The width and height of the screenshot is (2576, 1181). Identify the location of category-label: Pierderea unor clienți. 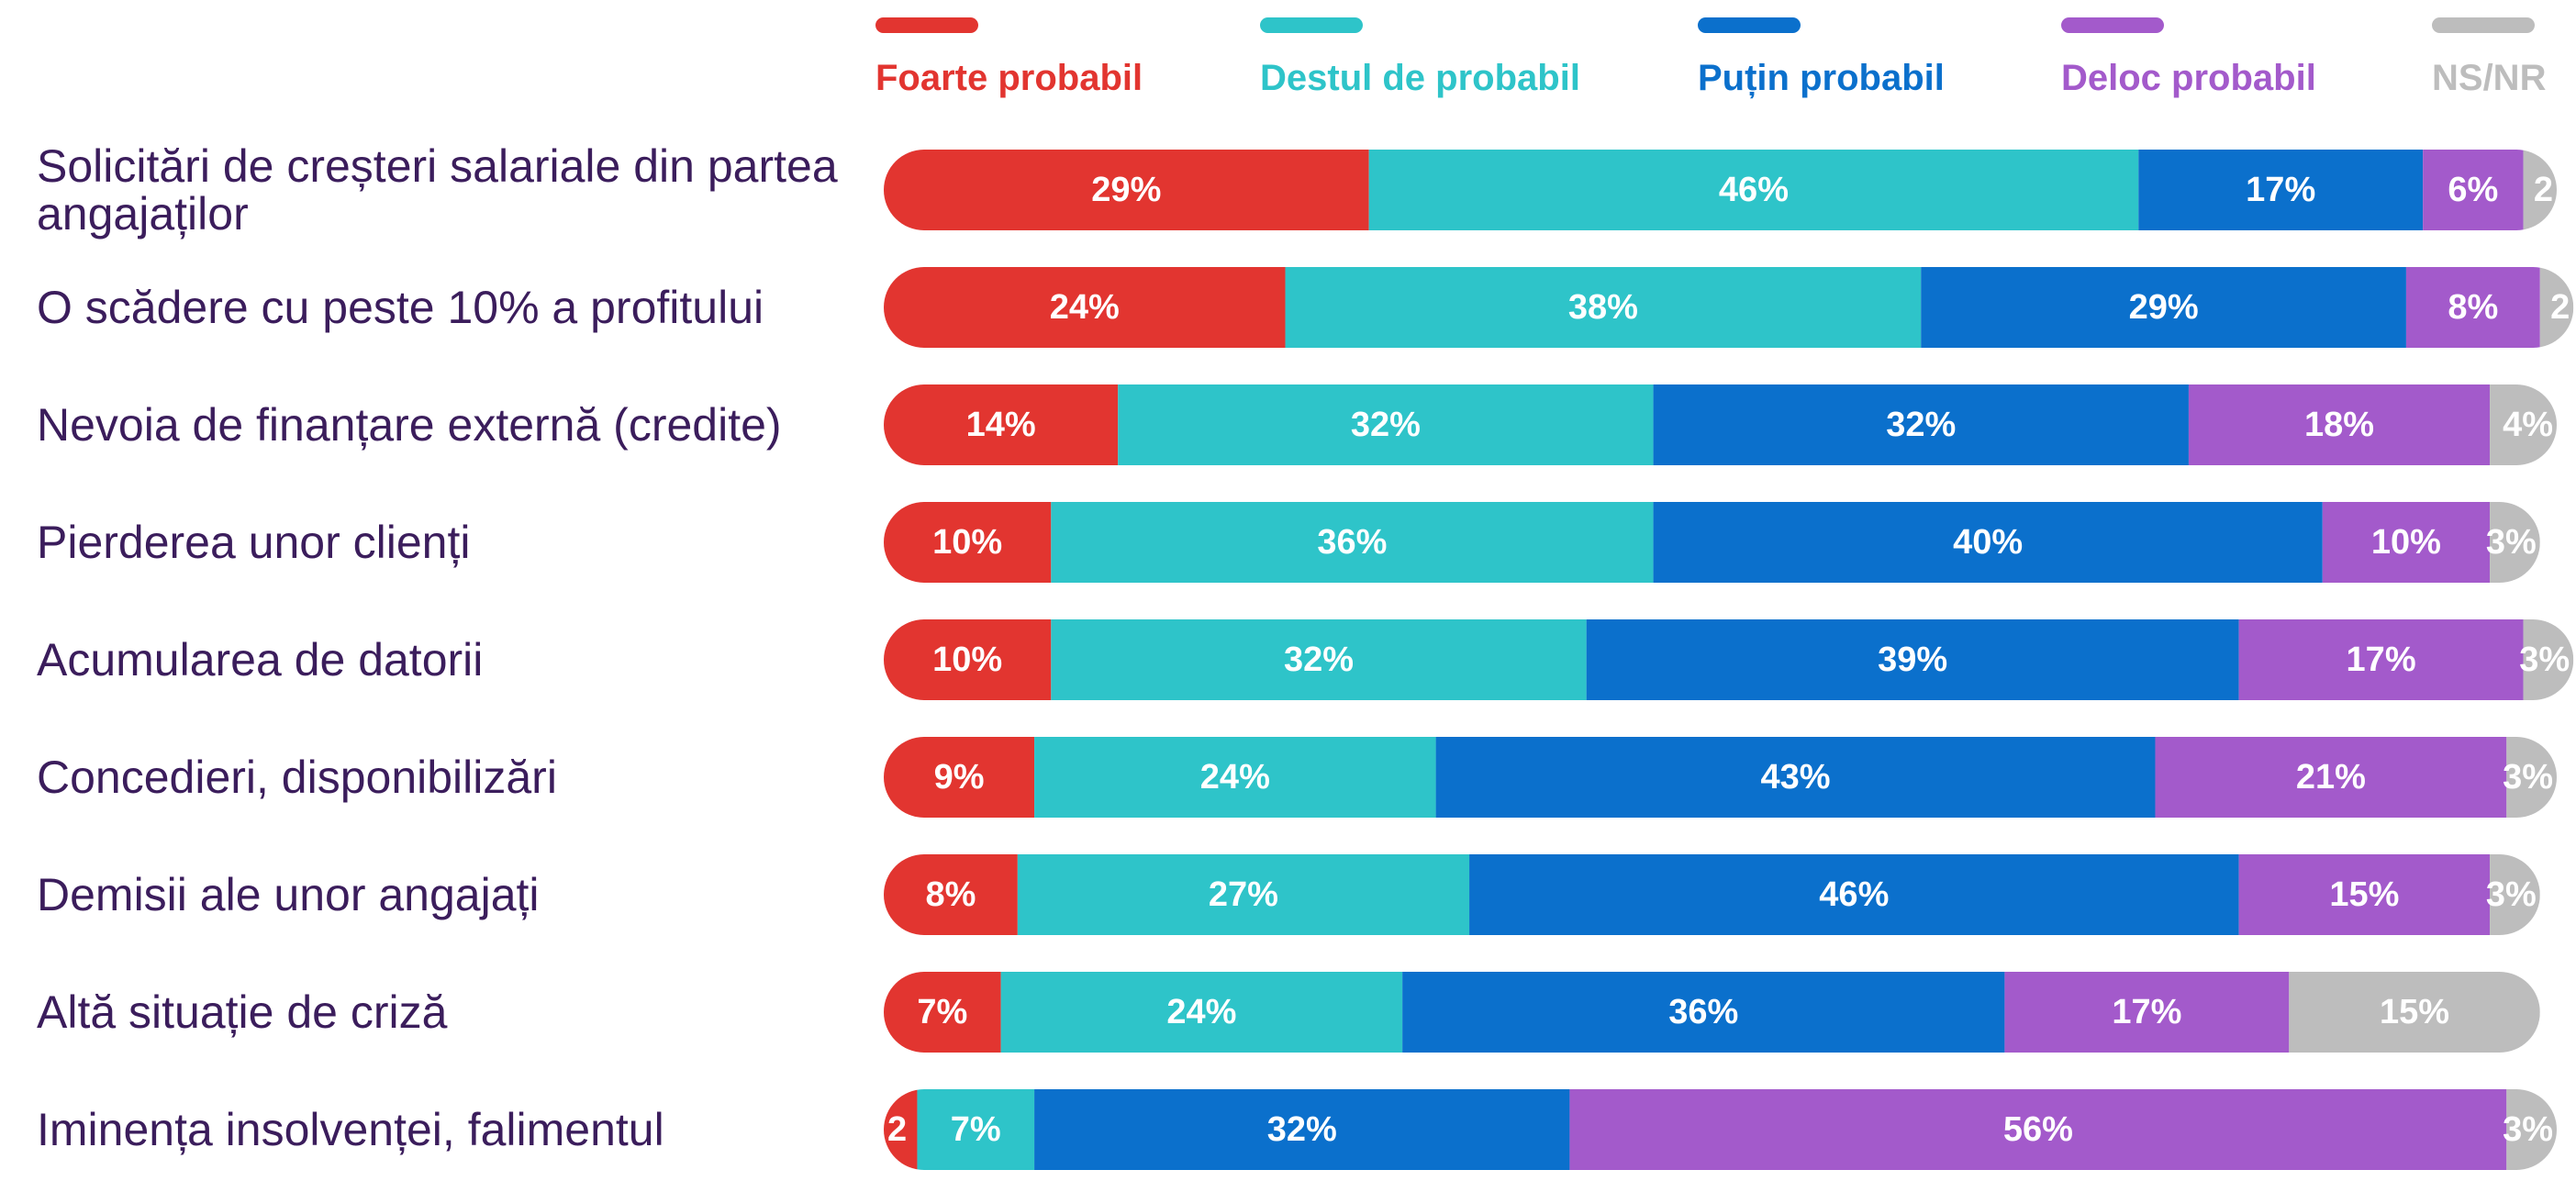
(254, 542).